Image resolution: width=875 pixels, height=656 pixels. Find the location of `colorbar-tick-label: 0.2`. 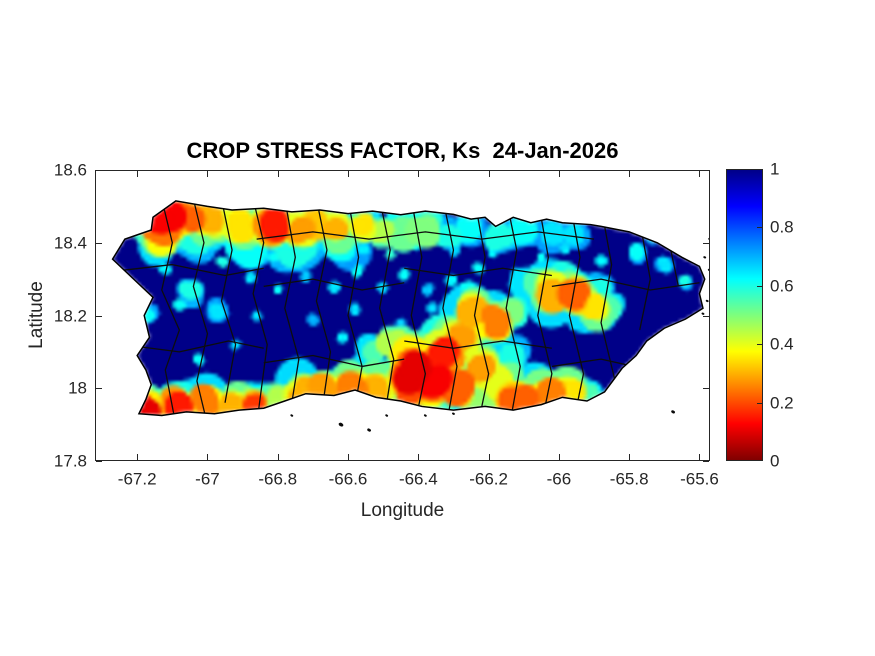

colorbar-tick-label: 0.2 is located at coordinates (782, 403).